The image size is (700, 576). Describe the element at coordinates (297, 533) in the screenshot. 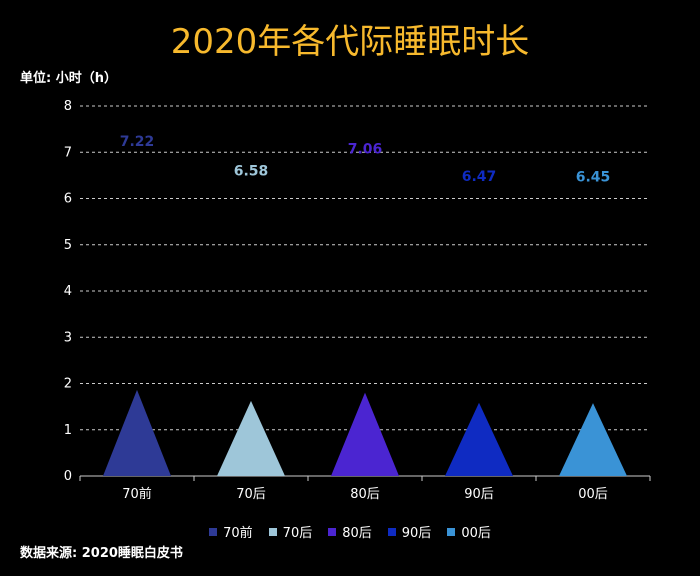

I see `legend-label: 70后` at that location.